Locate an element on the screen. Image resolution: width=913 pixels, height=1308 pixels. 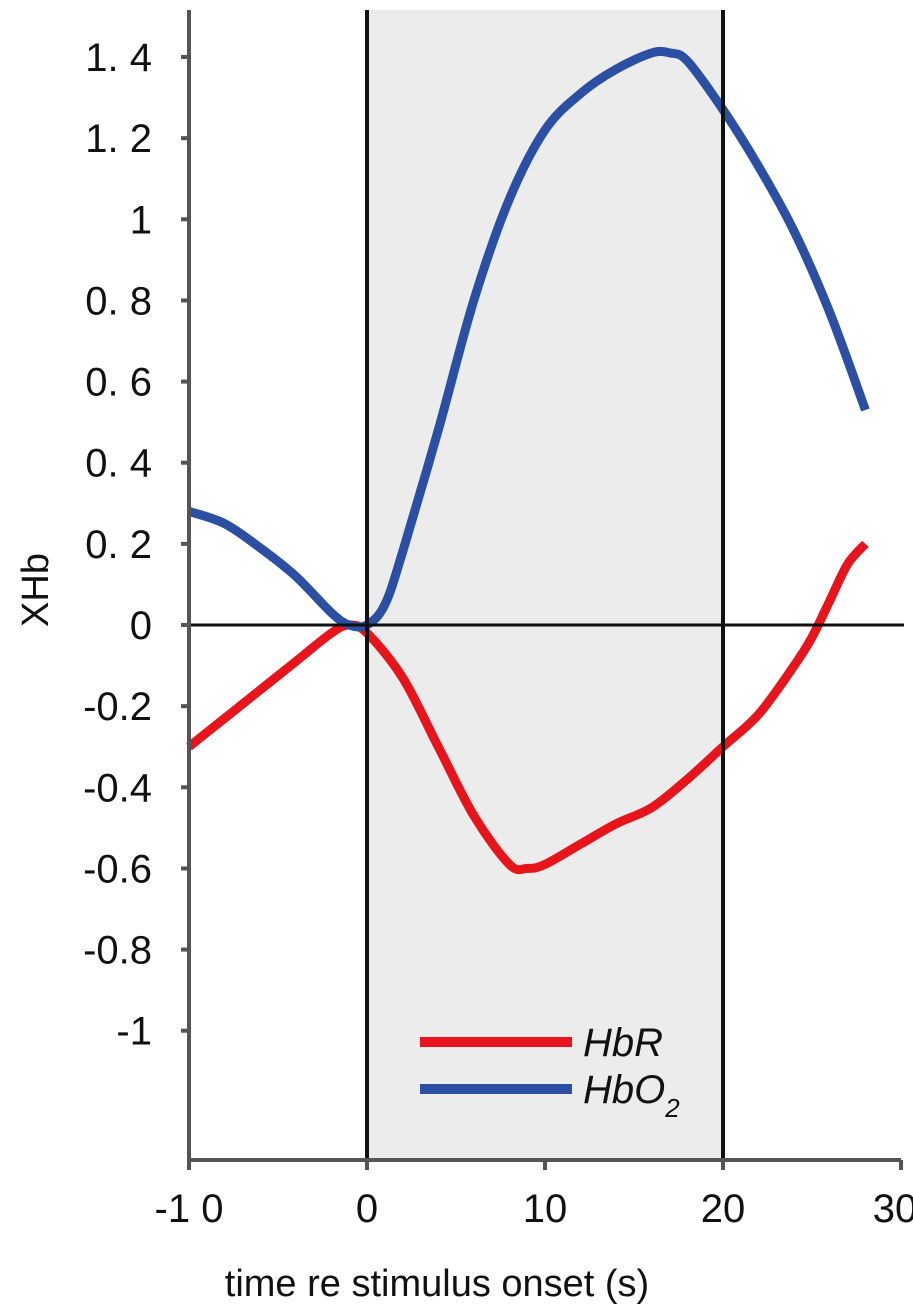
x-ticks: -1 0 0 10 20 30 is located at coordinates (534, 1195).